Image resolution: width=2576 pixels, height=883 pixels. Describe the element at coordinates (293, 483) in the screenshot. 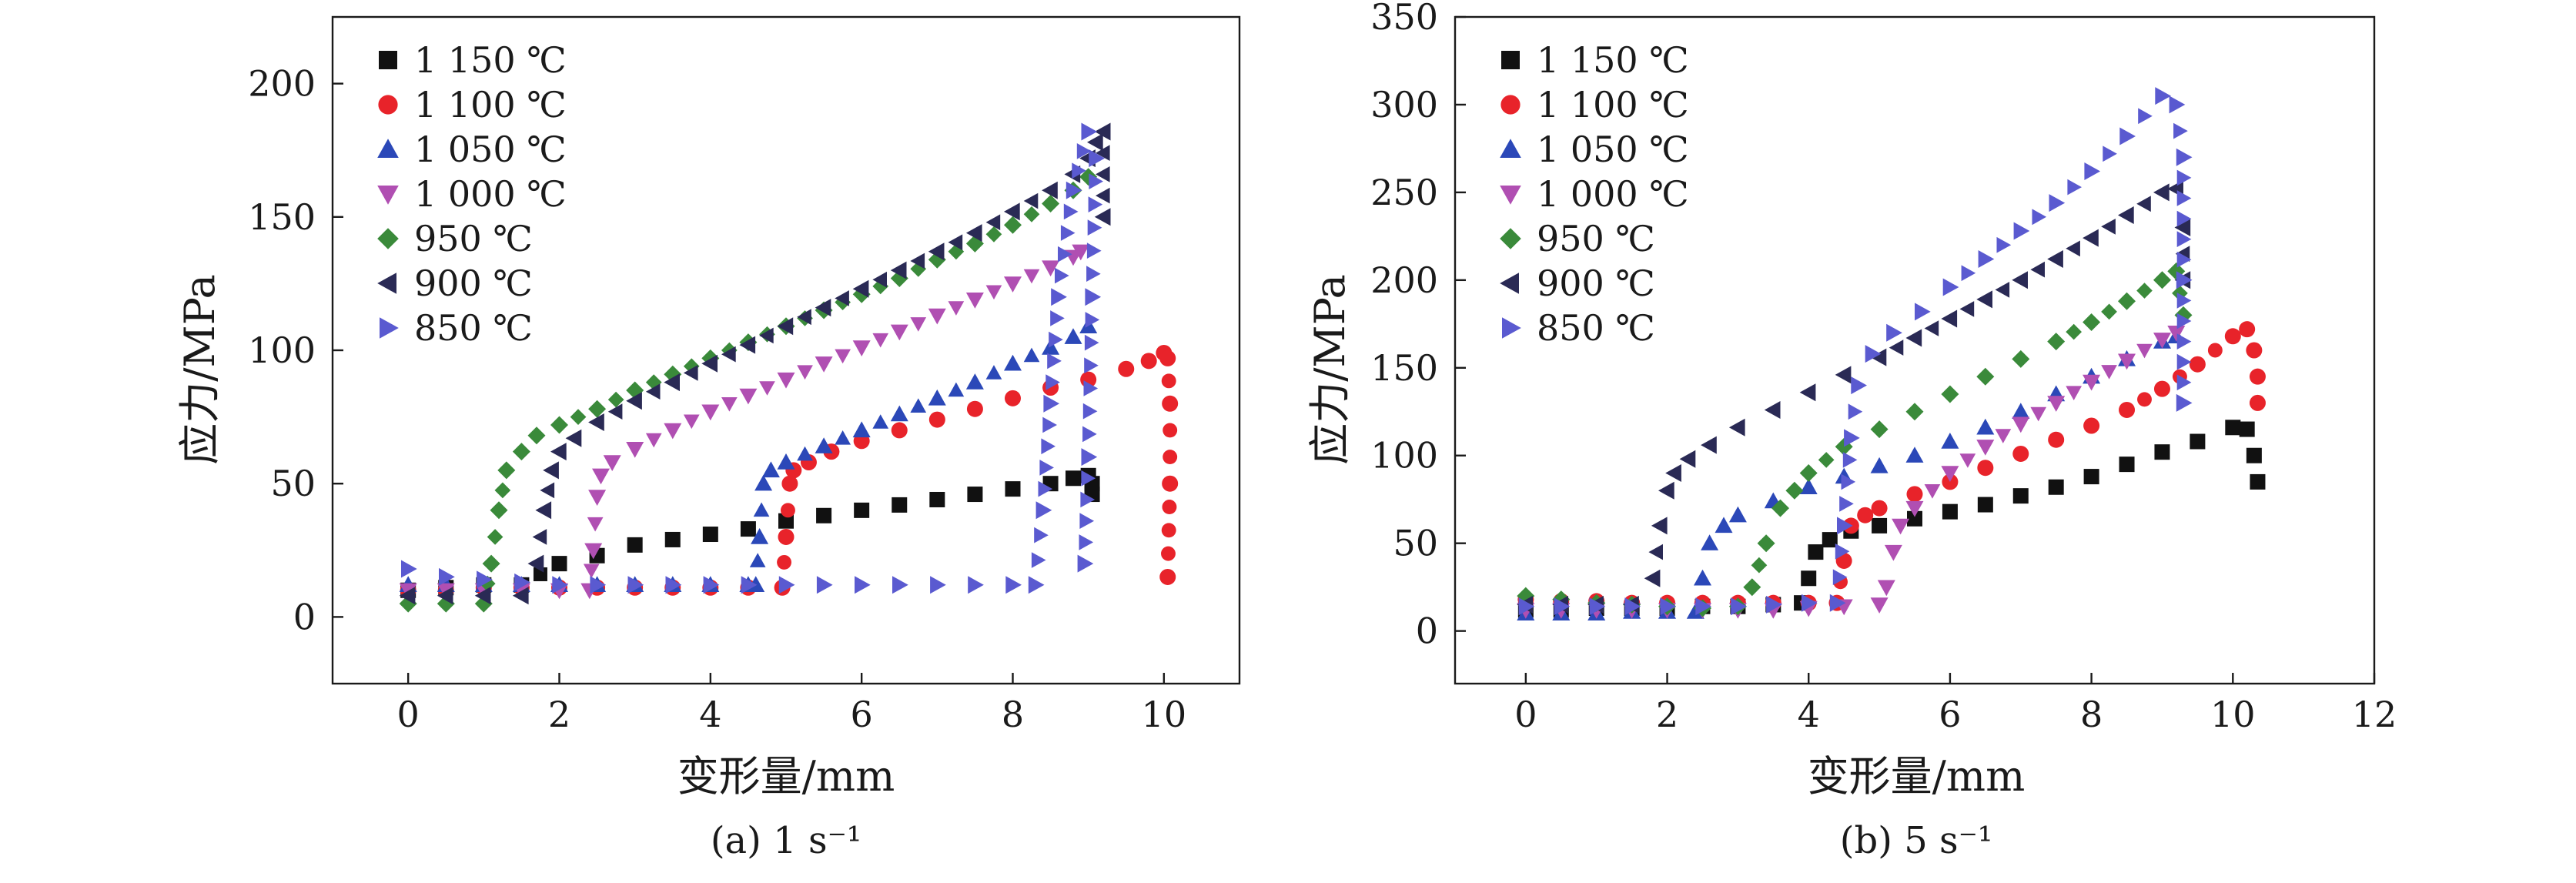

I see `y-tick-label: 50` at that location.